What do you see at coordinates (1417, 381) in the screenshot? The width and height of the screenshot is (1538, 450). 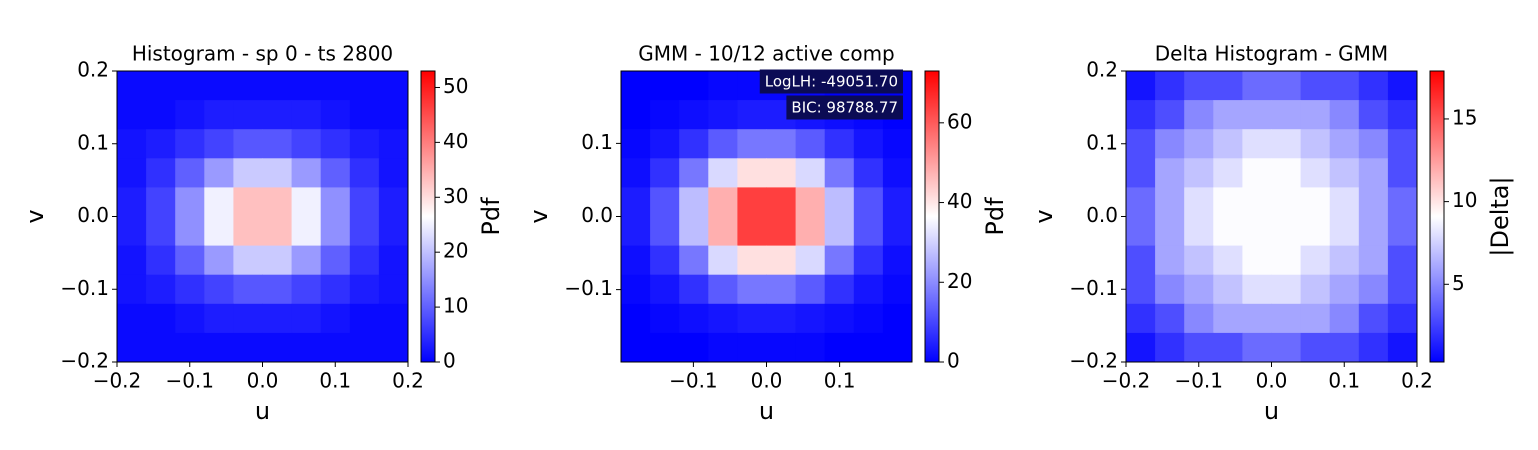 I see `x-tick-label: 0.2` at bounding box center [1417, 381].